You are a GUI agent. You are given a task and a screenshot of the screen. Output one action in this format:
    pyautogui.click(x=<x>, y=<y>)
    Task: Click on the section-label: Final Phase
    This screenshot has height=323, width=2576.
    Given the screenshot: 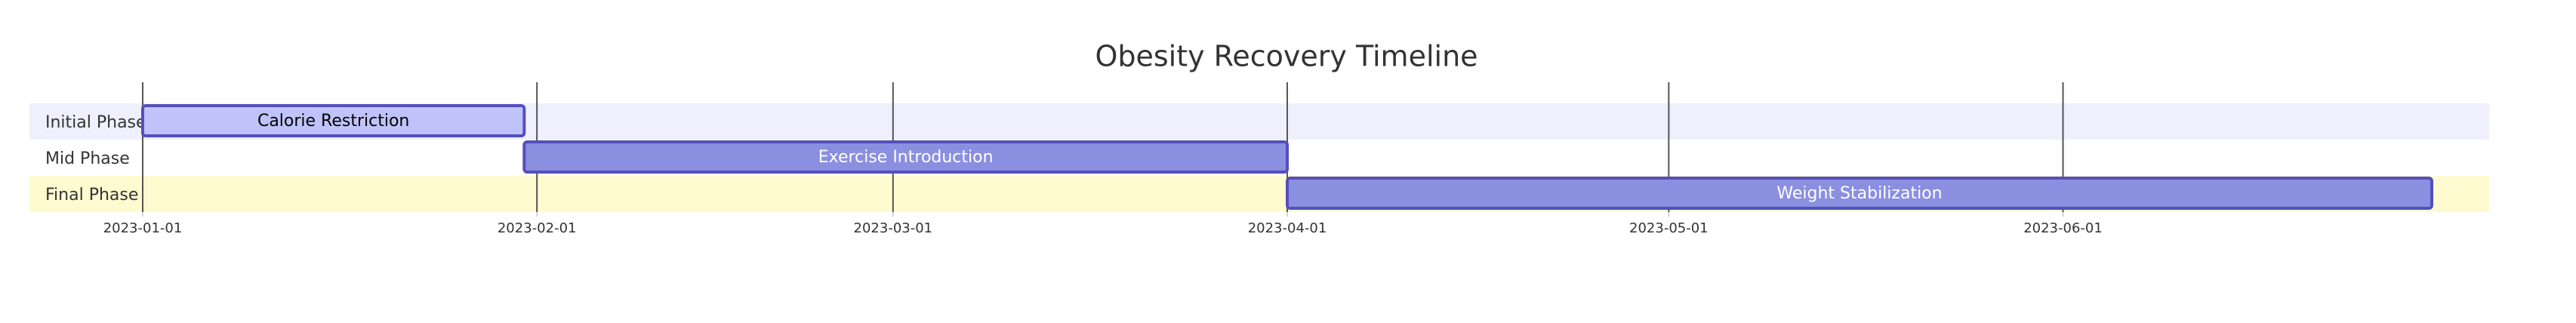 What is the action you would take?
    pyautogui.click(x=91, y=195)
    